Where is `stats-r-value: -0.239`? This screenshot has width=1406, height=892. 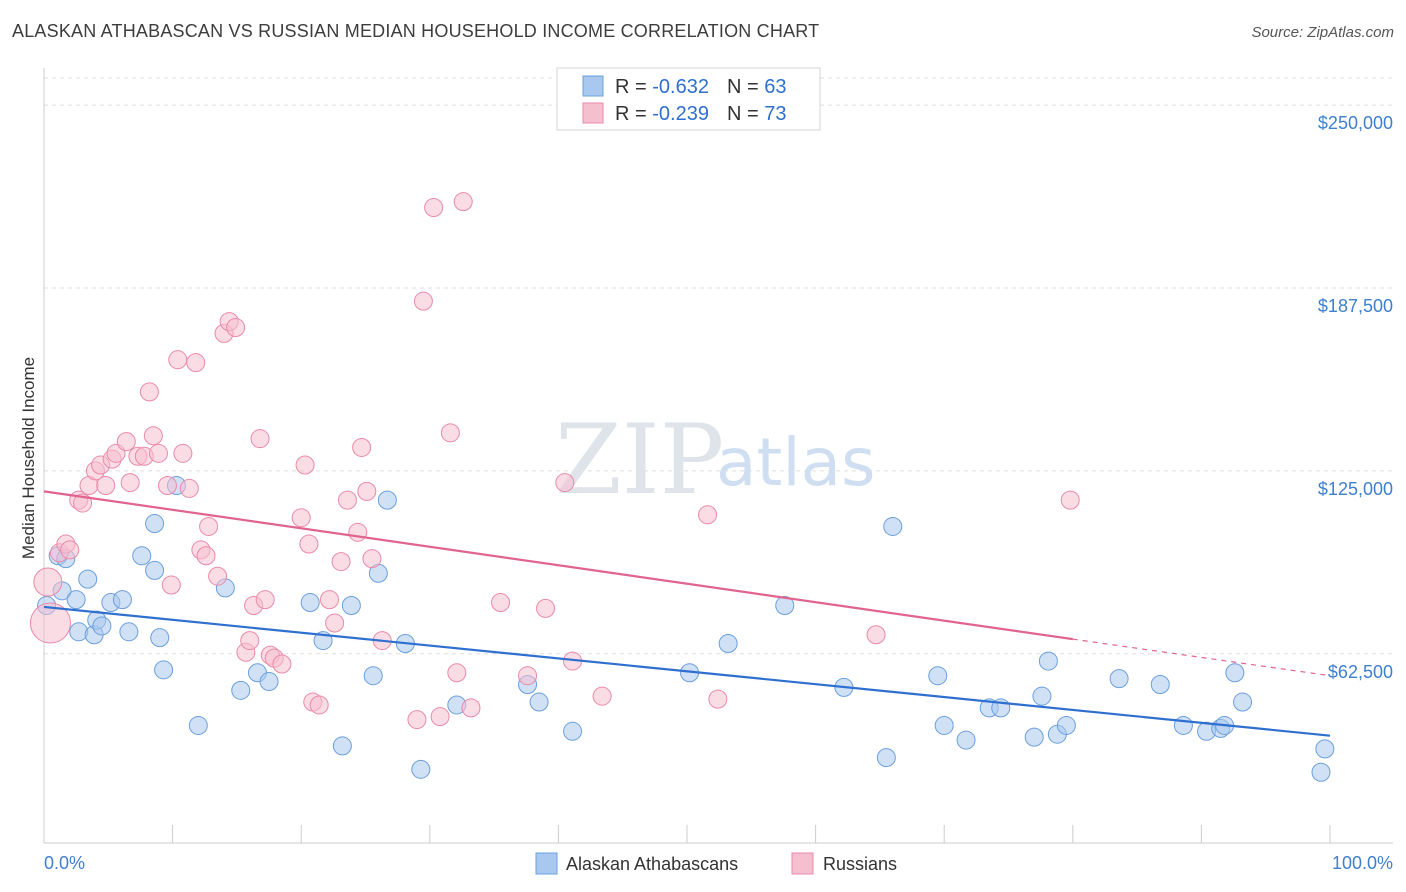 stats-r-value: -0.239 is located at coordinates (680, 114).